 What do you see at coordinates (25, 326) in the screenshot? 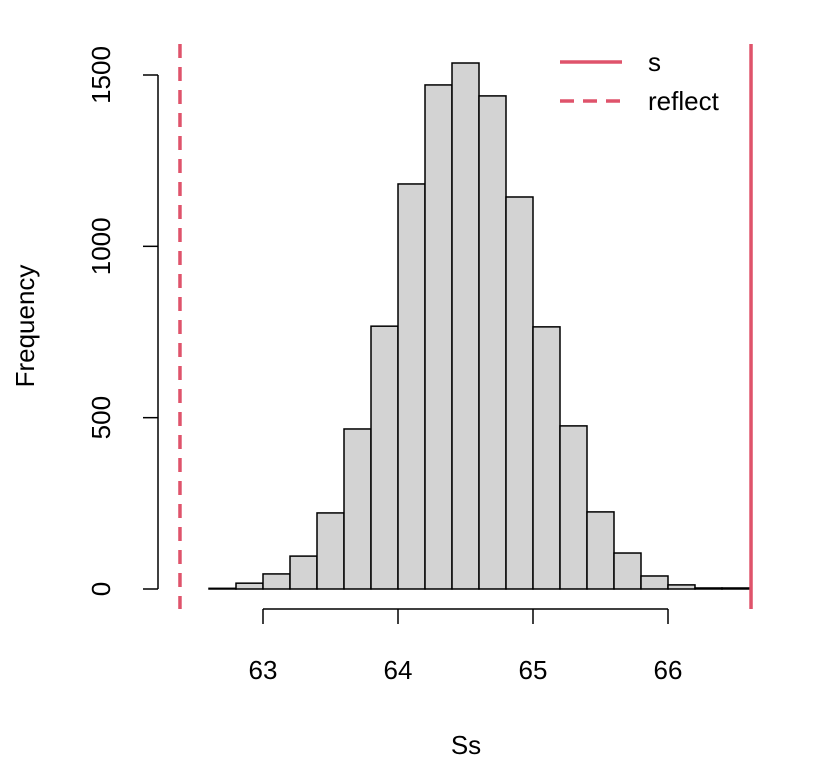
I see `y-axis-label: Frequency` at bounding box center [25, 326].